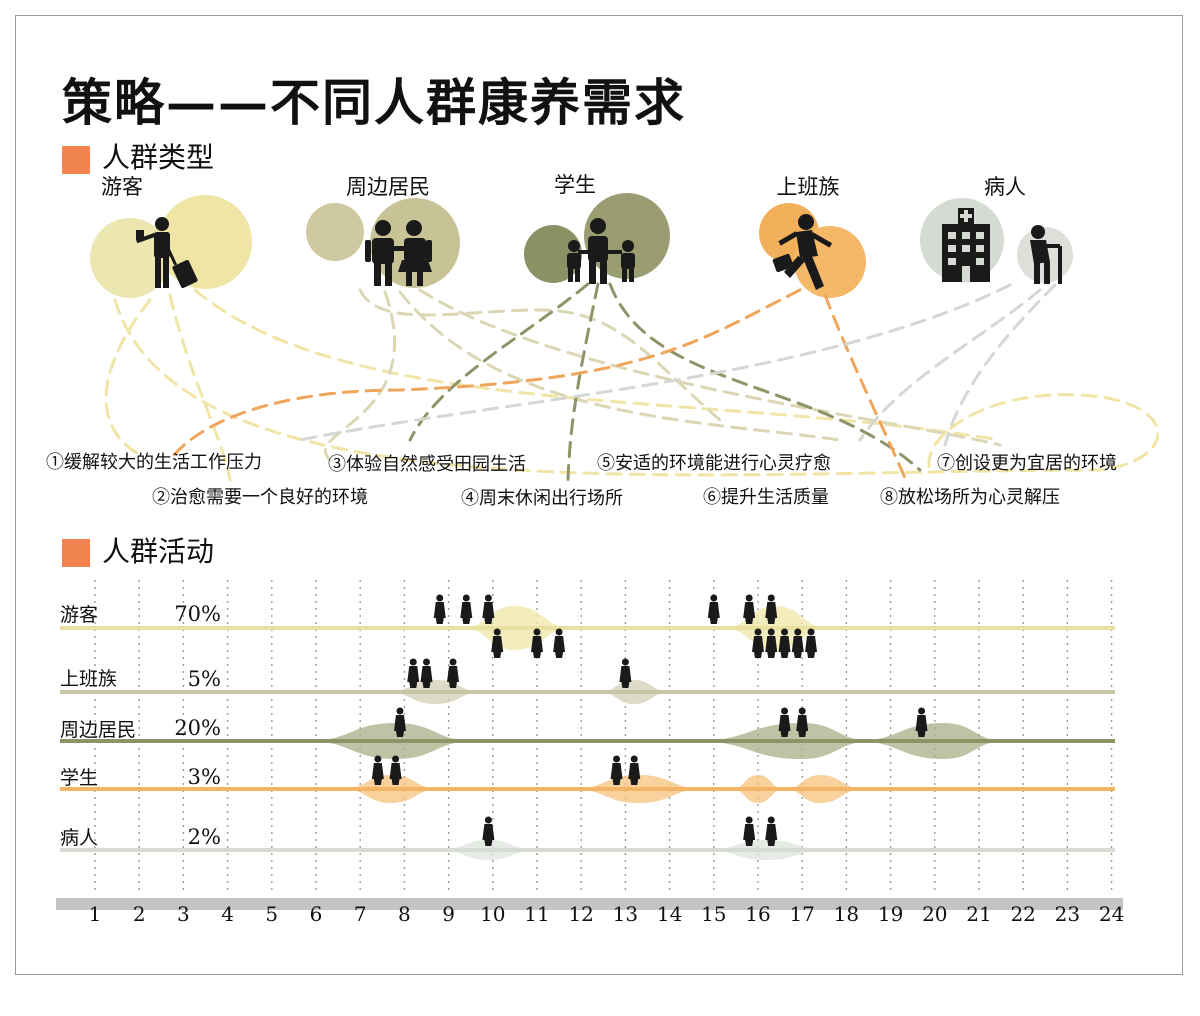 The width and height of the screenshot is (1200, 1016). What do you see at coordinates (158, 157) in the screenshot?
I see `section-title-types: 人群类型` at bounding box center [158, 157].